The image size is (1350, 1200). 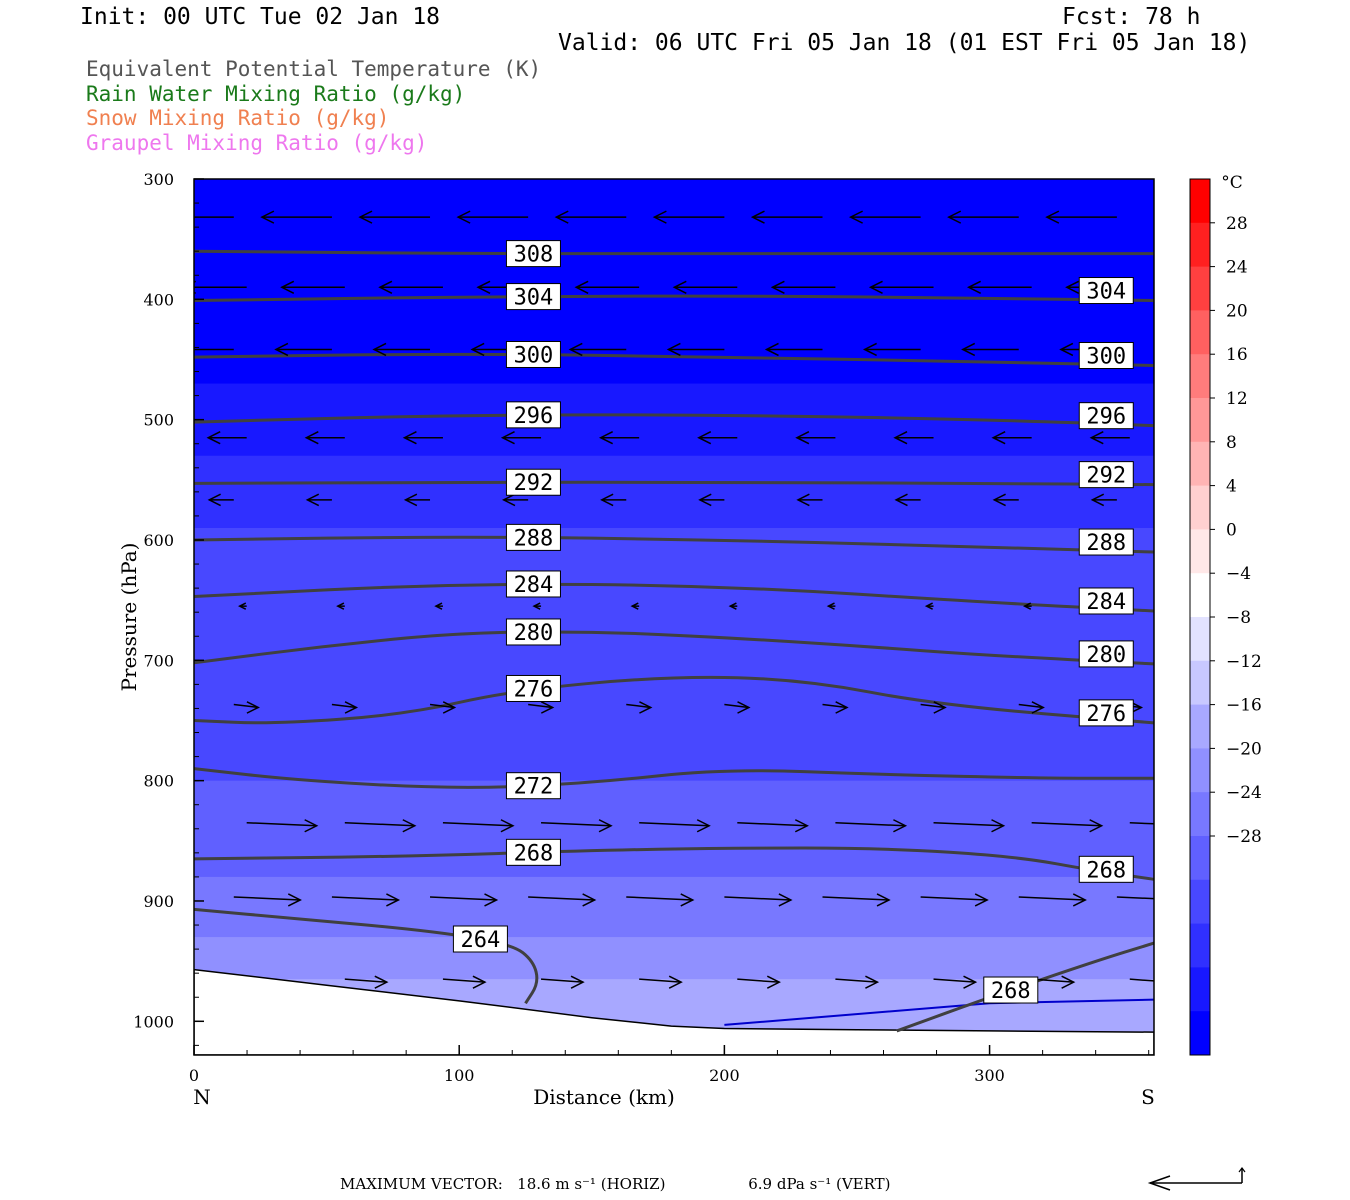 I want to click on y-tick-label: 800, so click(x=158, y=781).